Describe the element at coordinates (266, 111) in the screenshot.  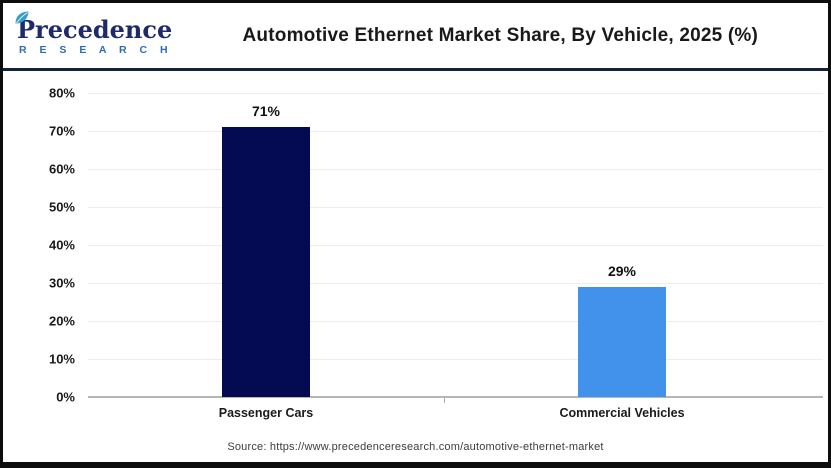
I see `bar-value-label: 71%` at that location.